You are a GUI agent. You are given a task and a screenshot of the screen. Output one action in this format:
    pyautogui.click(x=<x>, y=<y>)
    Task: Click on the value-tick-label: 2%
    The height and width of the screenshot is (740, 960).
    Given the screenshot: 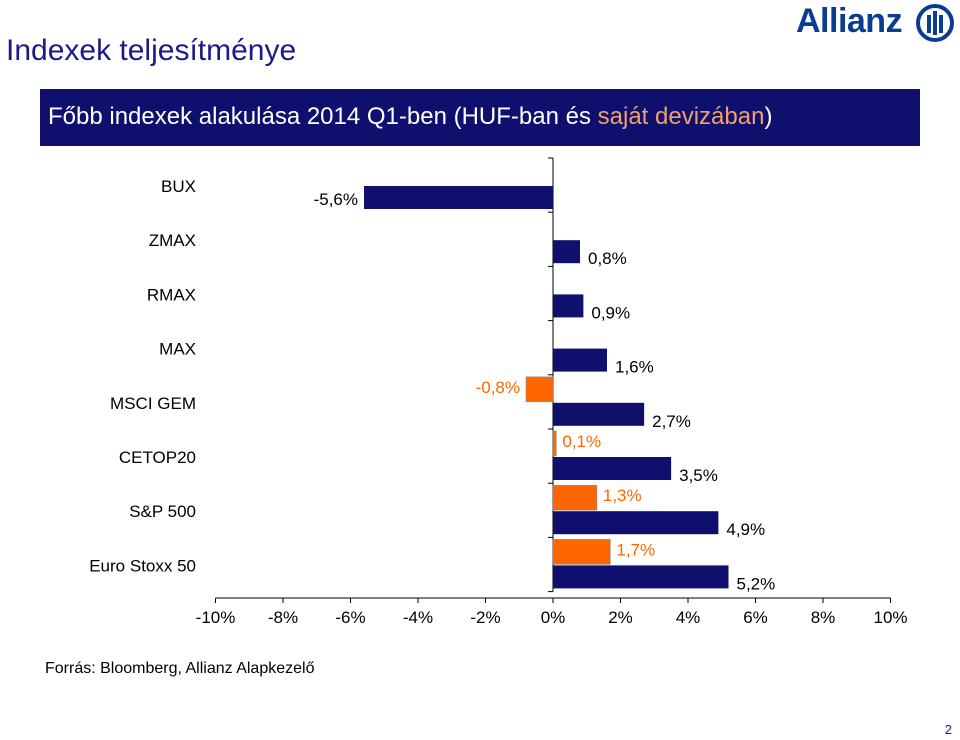 What is the action you would take?
    pyautogui.click(x=620, y=617)
    